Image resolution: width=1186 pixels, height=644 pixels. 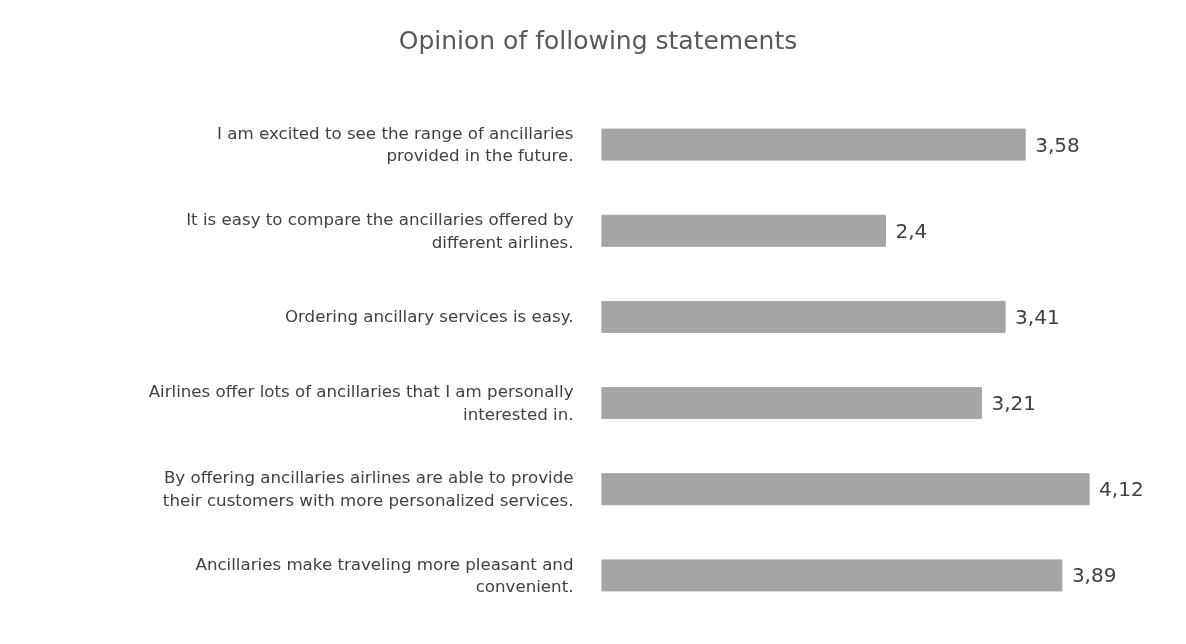 What do you see at coordinates (1013, 403) in the screenshot?
I see `data-label: 3,21` at bounding box center [1013, 403].